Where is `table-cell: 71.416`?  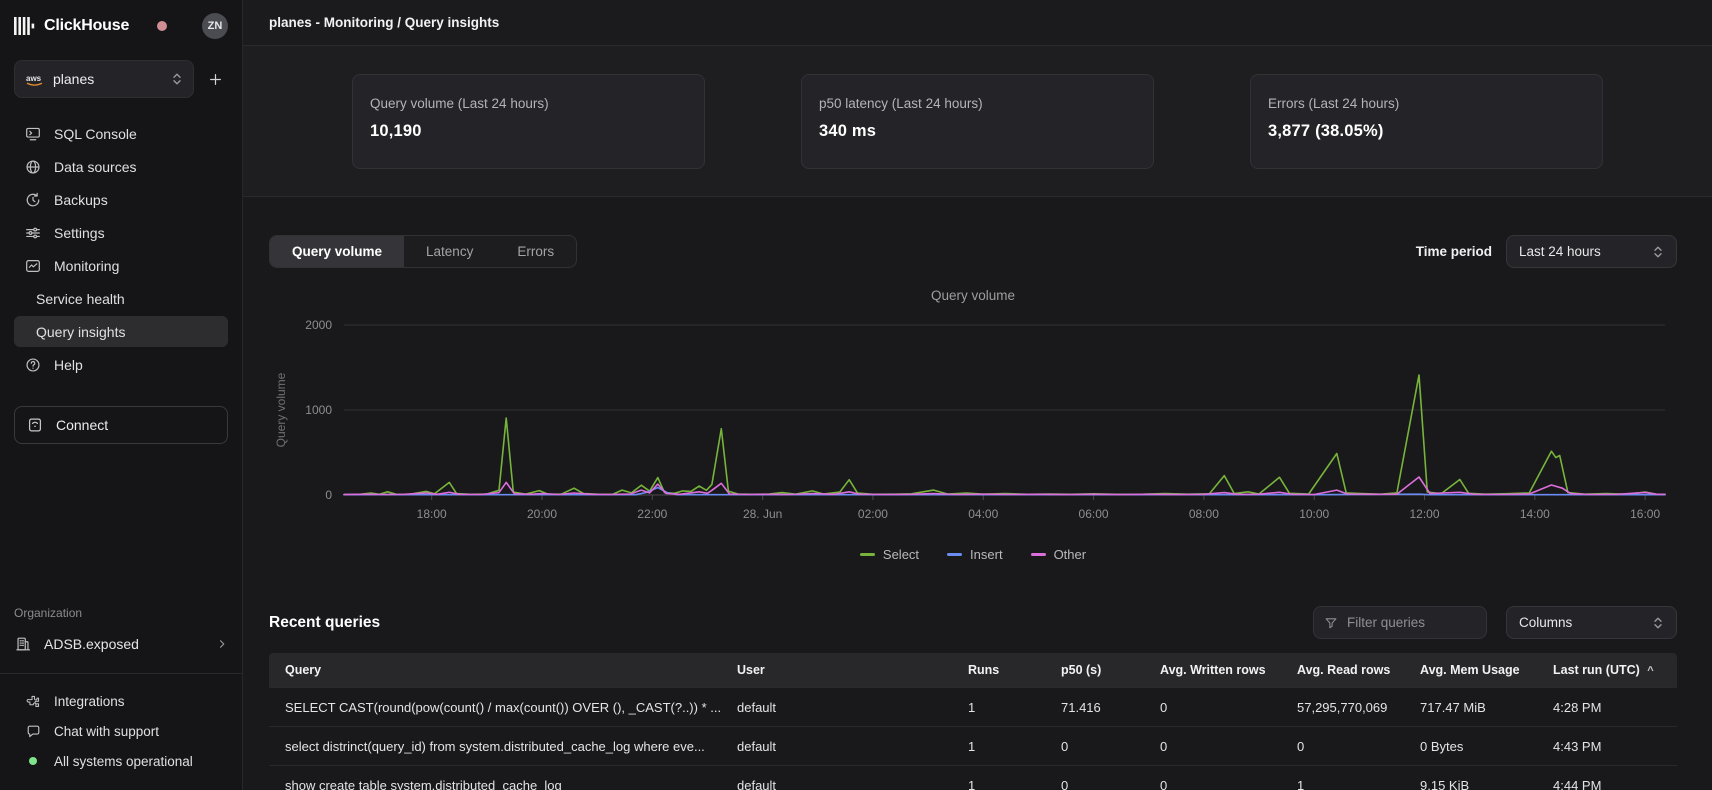
table-cell: 71.416 is located at coordinates (1081, 707).